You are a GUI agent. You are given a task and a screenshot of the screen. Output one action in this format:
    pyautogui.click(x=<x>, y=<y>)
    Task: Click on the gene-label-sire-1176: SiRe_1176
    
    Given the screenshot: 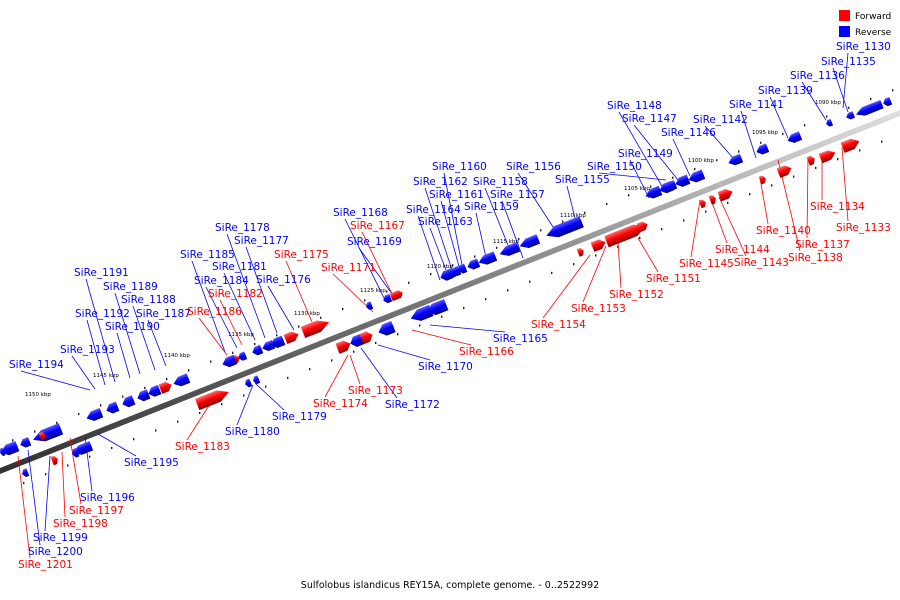 What is the action you would take?
    pyautogui.click(x=283, y=280)
    